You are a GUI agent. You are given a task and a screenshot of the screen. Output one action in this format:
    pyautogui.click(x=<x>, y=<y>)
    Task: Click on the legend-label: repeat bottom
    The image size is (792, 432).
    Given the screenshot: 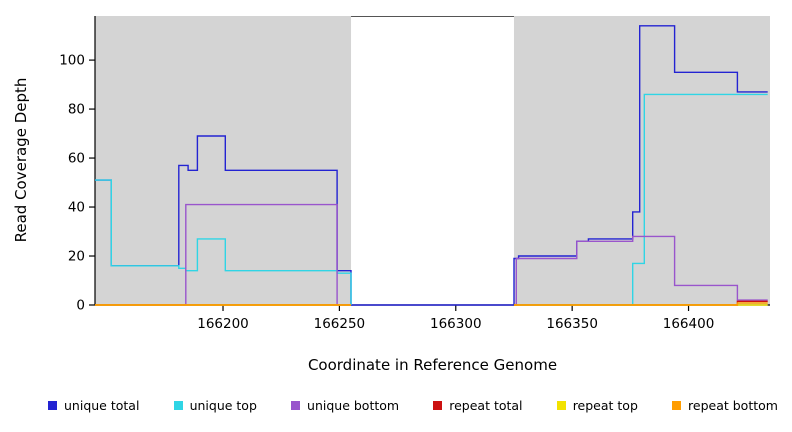 What is the action you would take?
    pyautogui.click(x=733, y=405)
    